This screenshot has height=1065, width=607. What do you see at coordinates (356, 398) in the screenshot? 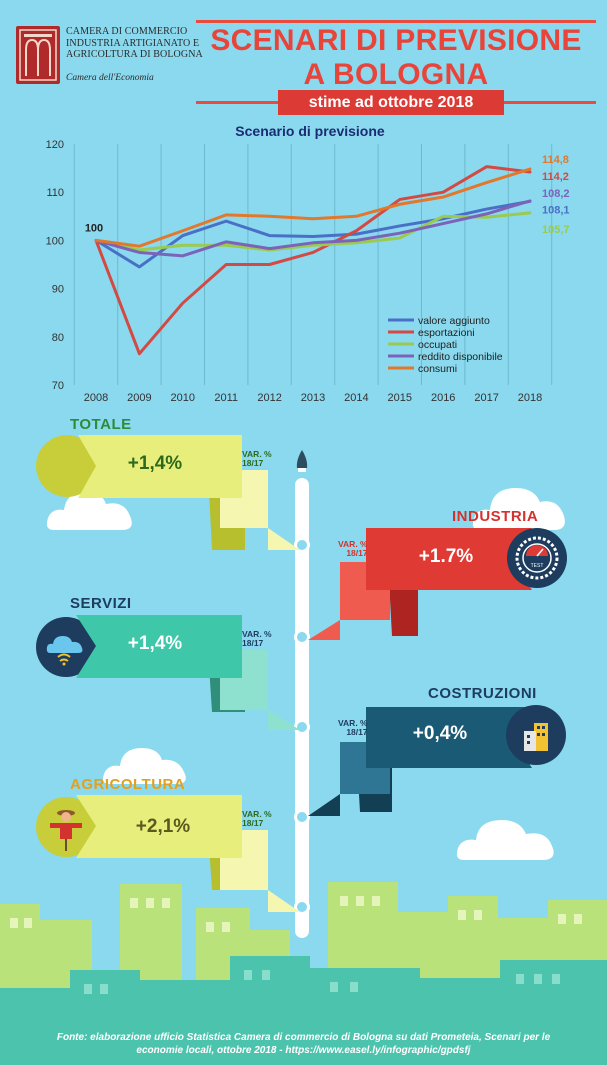
I see `x-tick-label: 2014` at bounding box center [356, 398].